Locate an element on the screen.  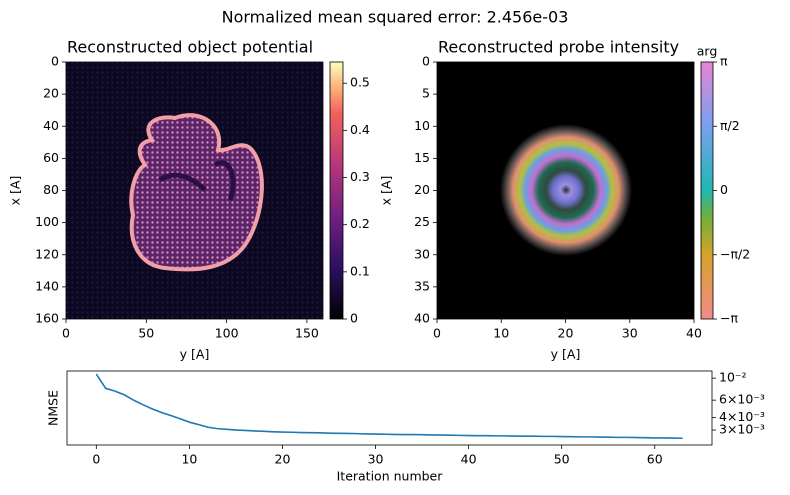
y-tick-label: 60 is located at coordinates (51, 157).